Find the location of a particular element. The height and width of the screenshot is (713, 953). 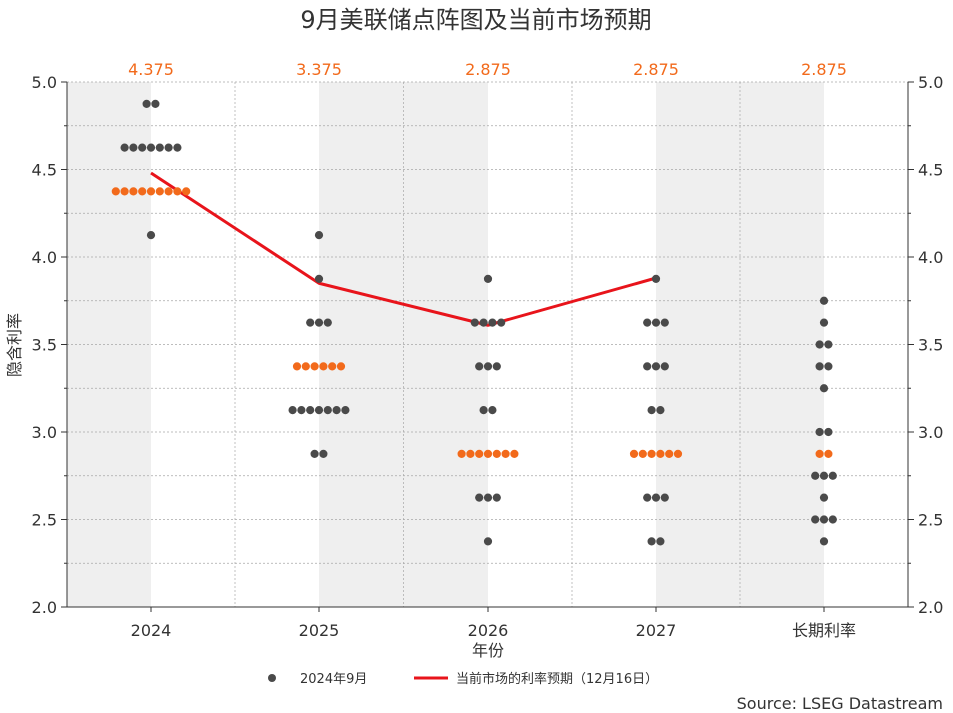

y-tick-label-left: 2.5 is located at coordinates (44, 520).